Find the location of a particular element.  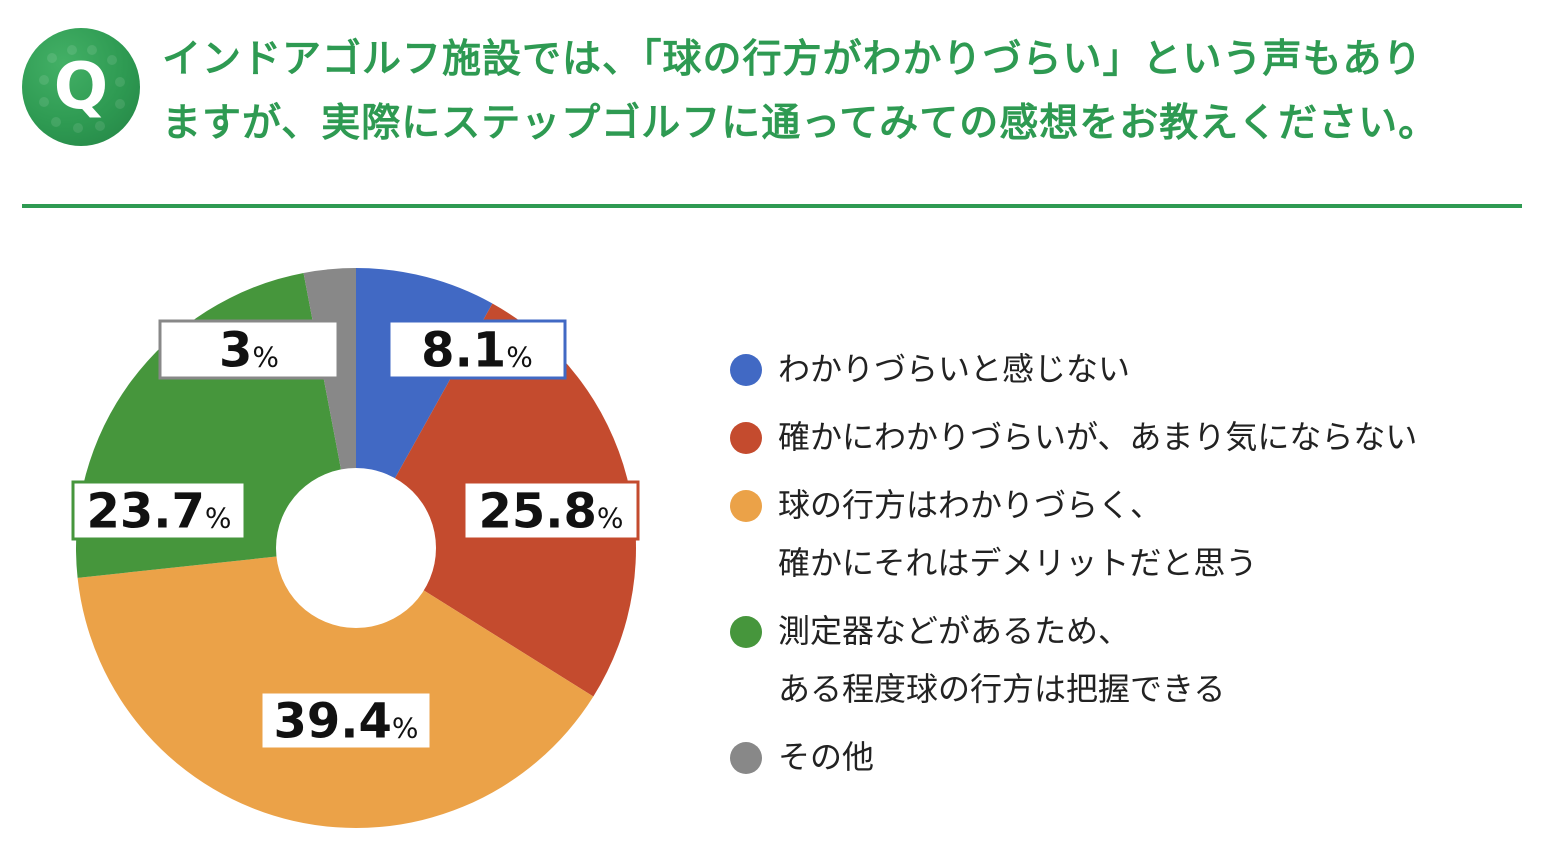

legend-label: 確かにそれはデメリットだと思う is located at coordinates (1018, 563).